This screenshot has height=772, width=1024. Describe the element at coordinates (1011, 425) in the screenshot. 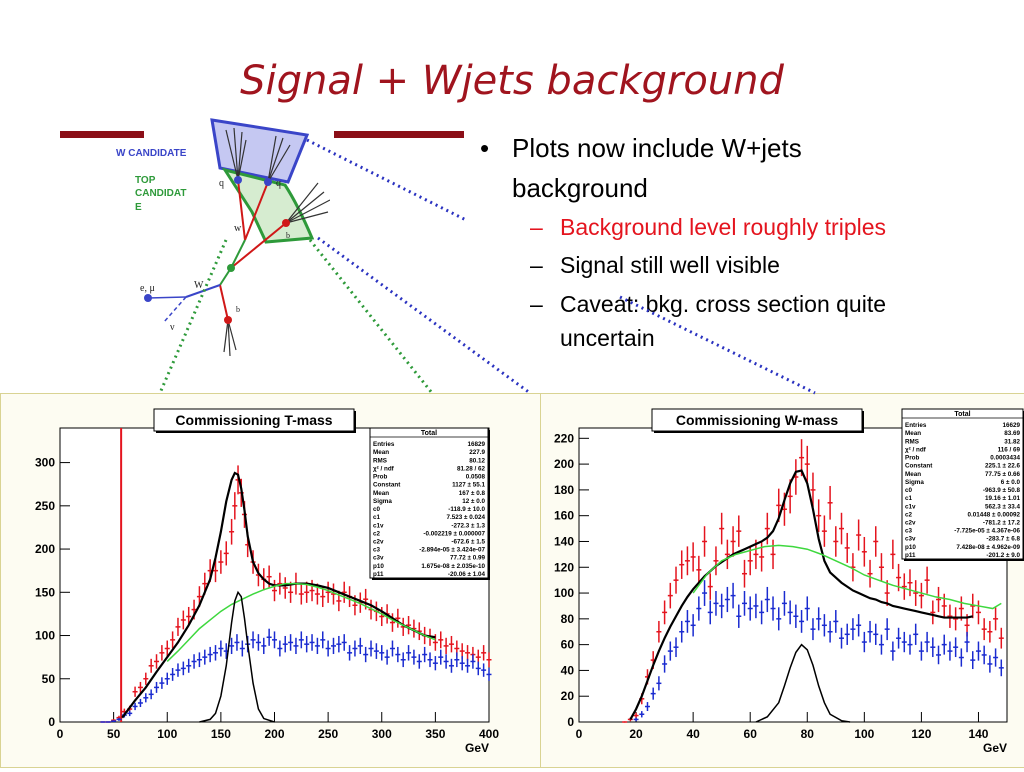

I see `stats-row-value: 16629` at that location.